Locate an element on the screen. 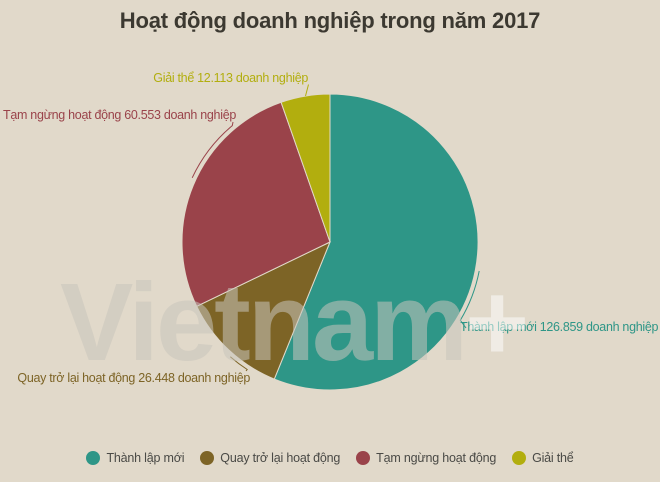 Image resolution: width=660 pixels, height=482 pixels. legend-label: Tạm ngừng hoạt động is located at coordinates (436, 458).